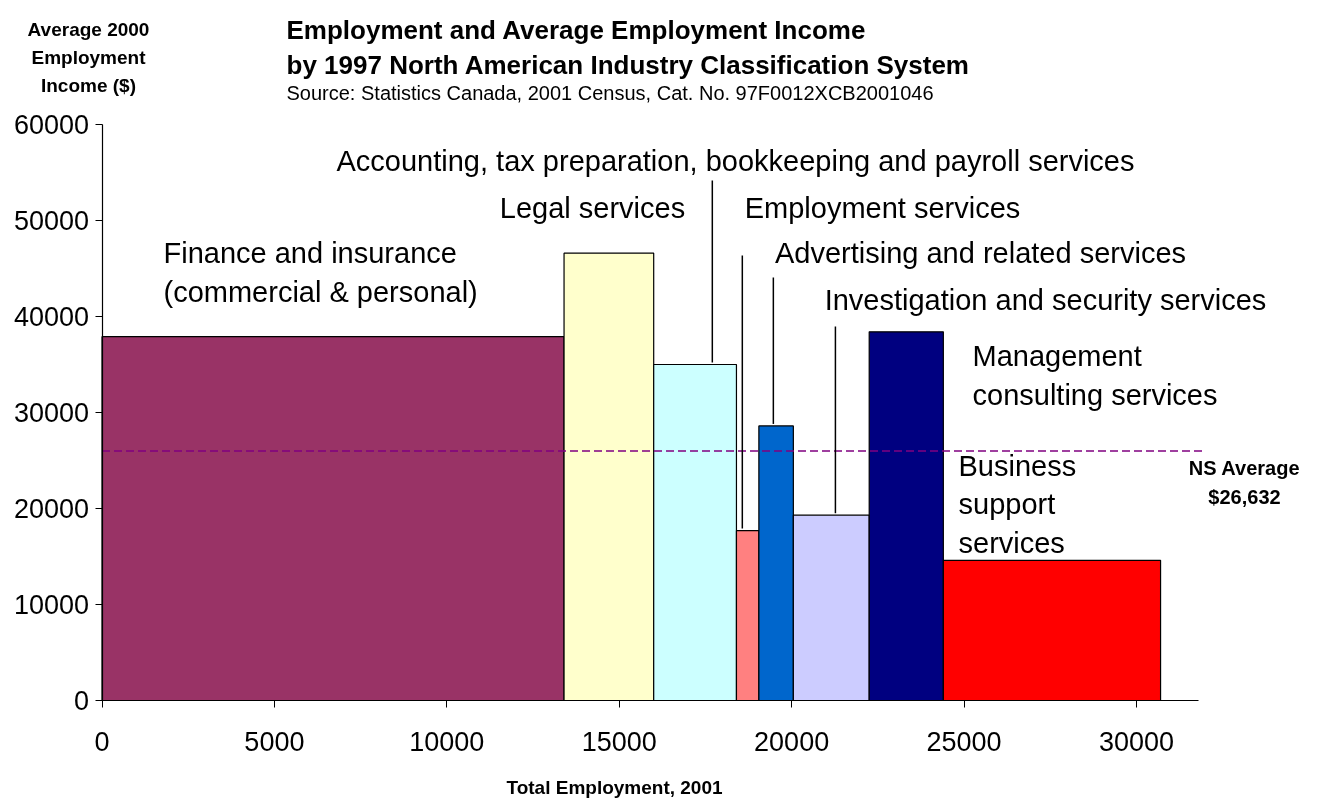  What do you see at coordinates (1017, 504) in the screenshot?
I see `annotation: Business support services` at bounding box center [1017, 504].